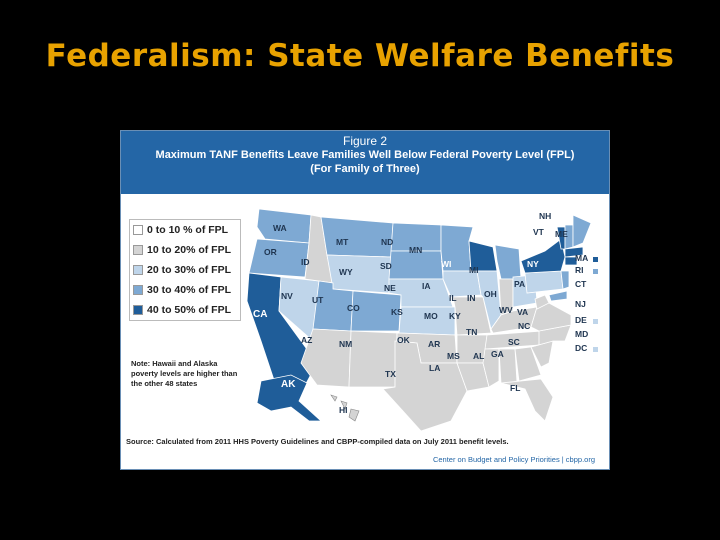 This screenshot has width=720, height=540. Describe the element at coordinates (189, 270) in the screenshot. I see `legend-label: 20 to 30% of FPL` at that location.